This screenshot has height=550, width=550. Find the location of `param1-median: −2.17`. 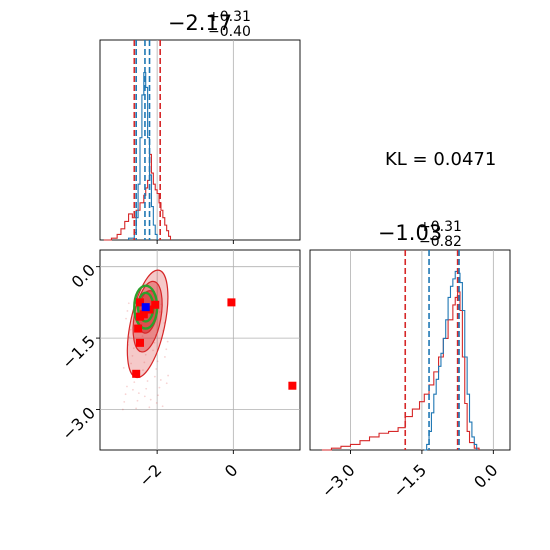

param1-median: −2.17 is located at coordinates (200, 23).